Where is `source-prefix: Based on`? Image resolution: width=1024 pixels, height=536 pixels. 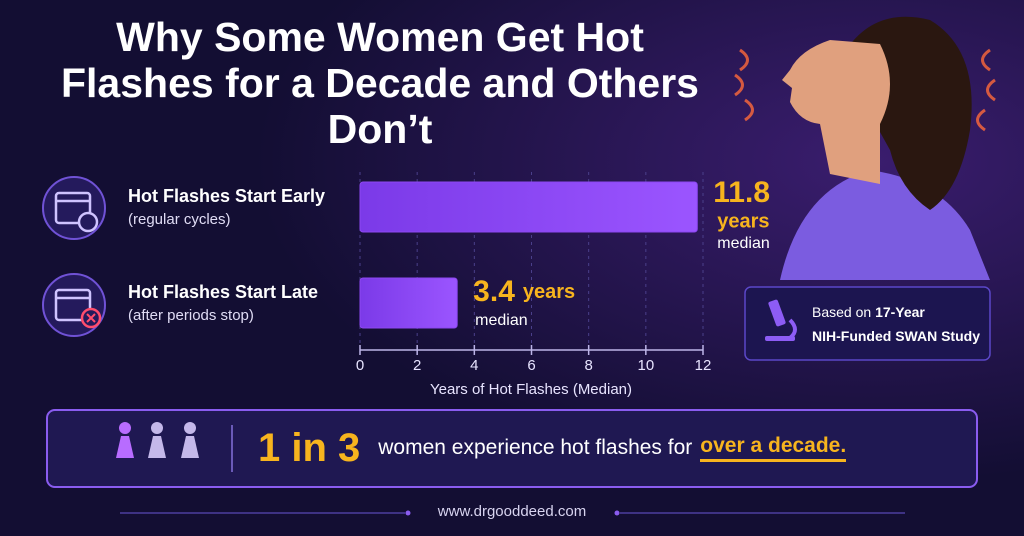
source-prefix: Based on is located at coordinates (842, 312).